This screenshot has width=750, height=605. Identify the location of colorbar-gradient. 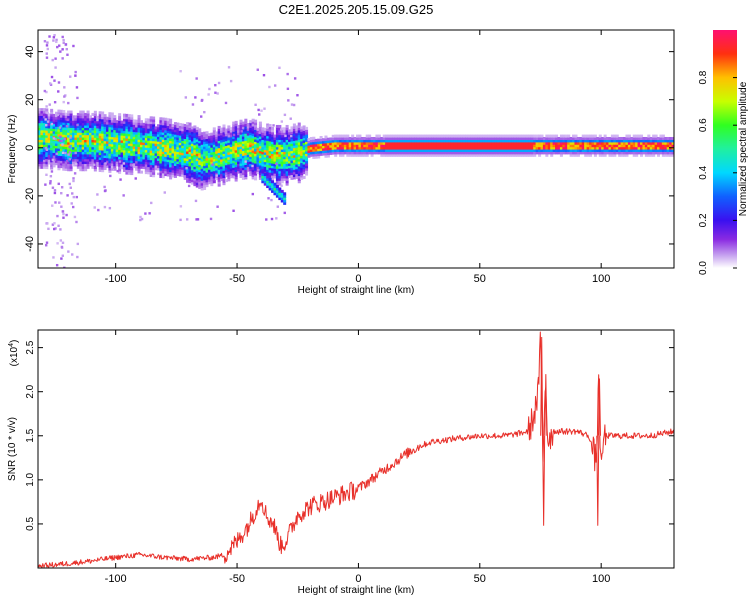
(725, 149).